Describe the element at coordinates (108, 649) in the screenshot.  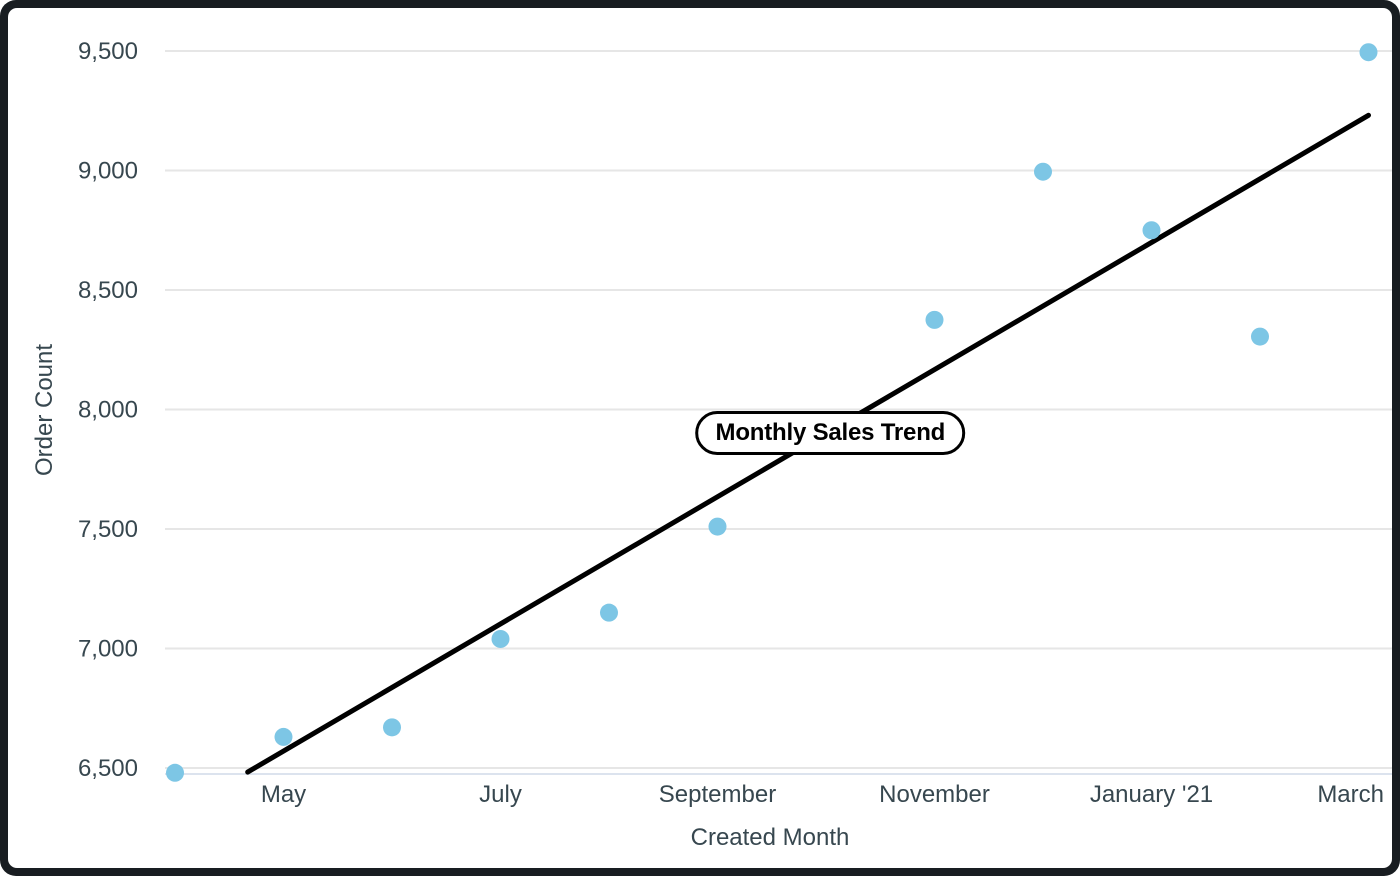
I see `y-tick-label: 7,000` at that location.